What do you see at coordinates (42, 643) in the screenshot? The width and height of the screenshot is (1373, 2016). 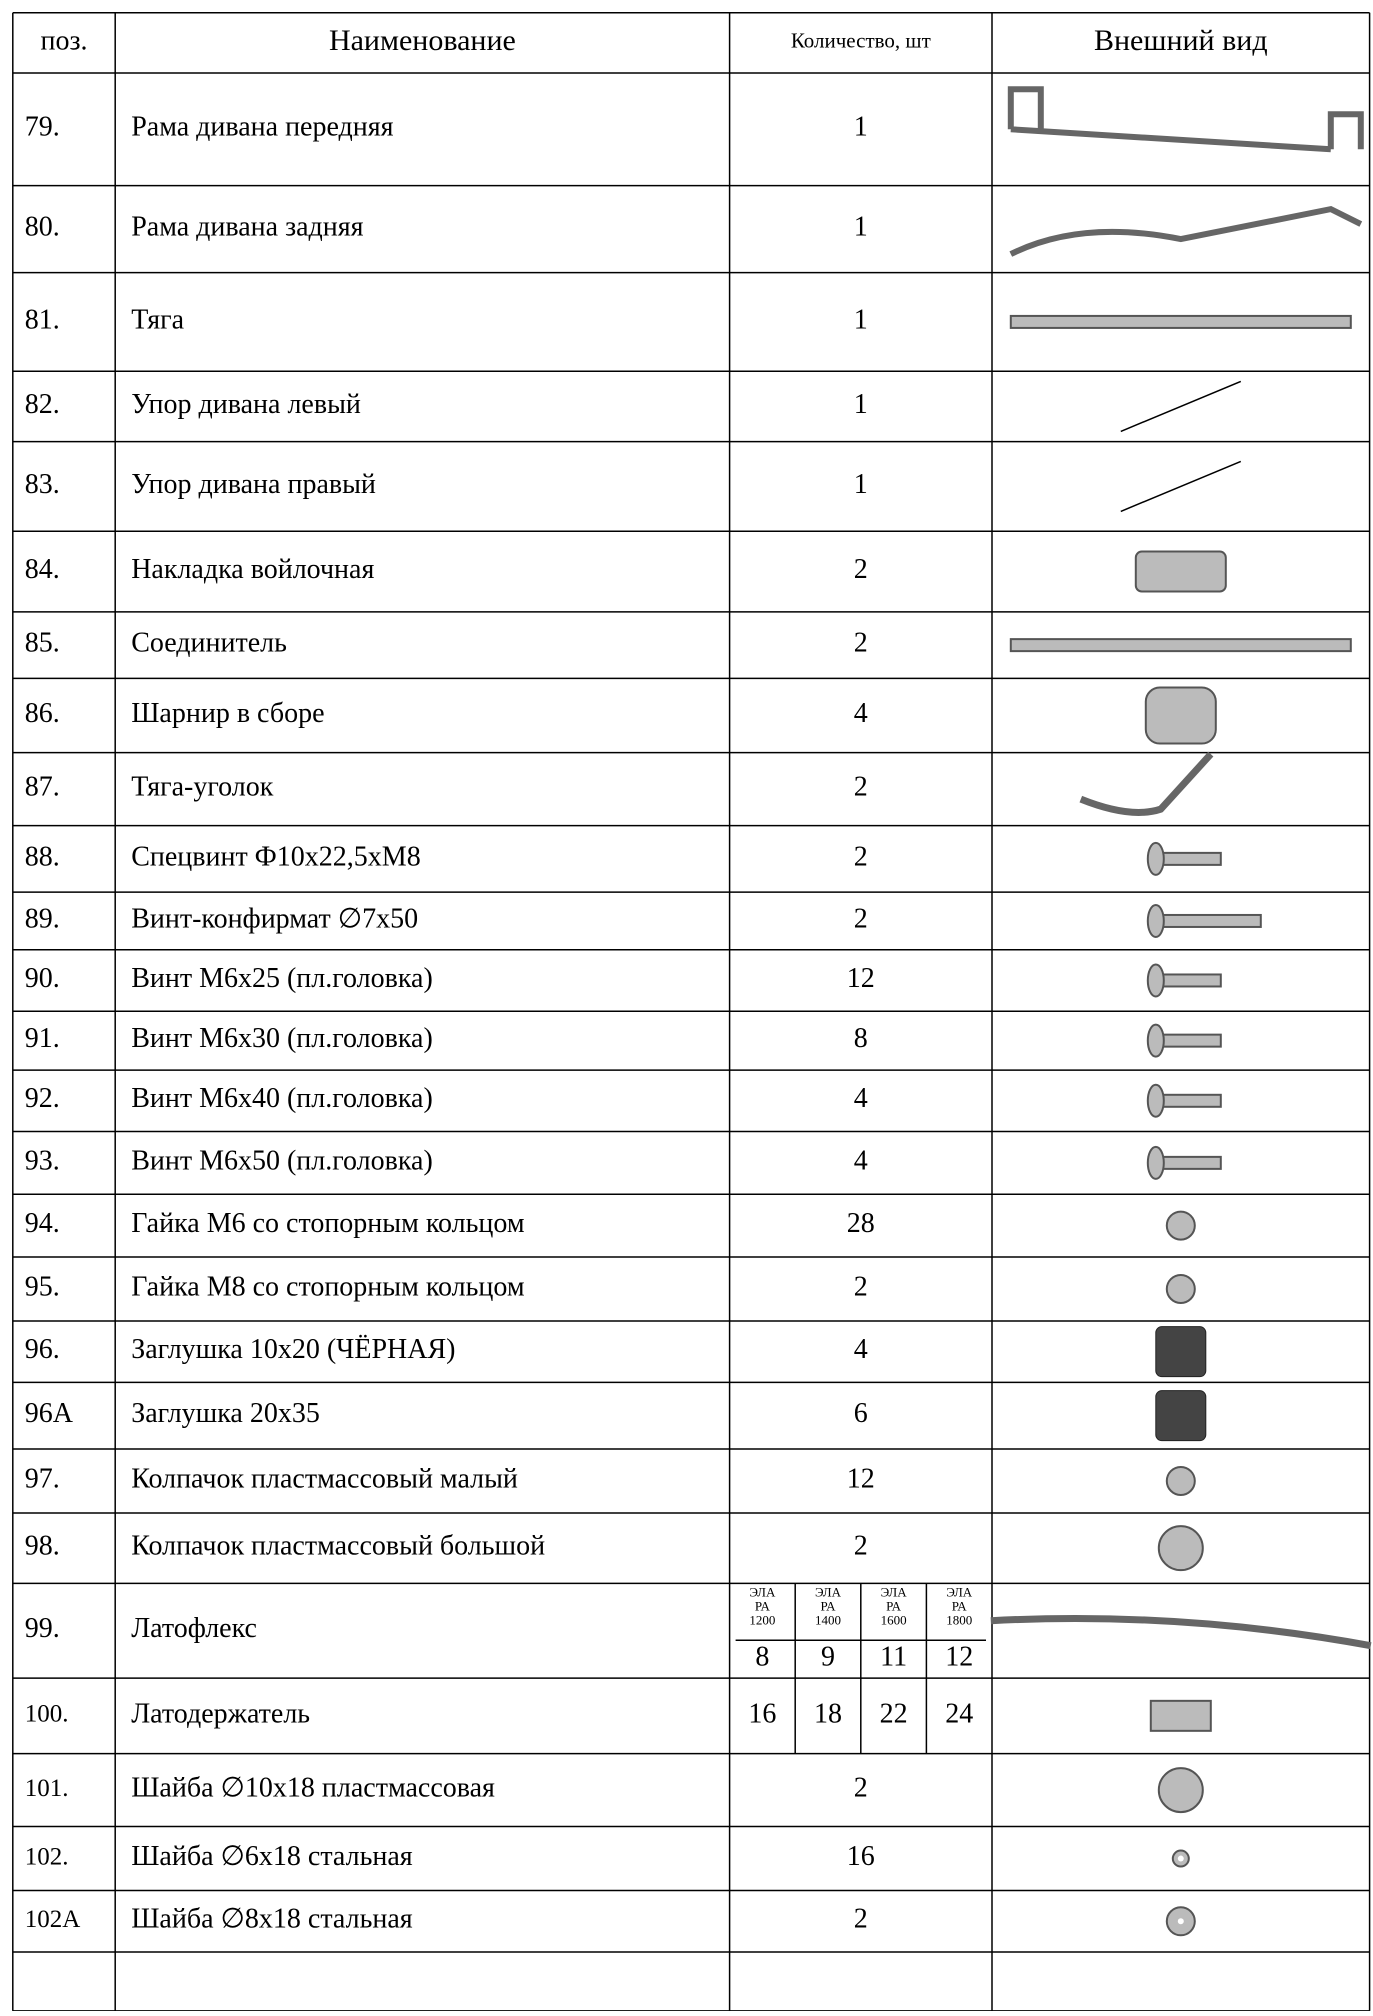 I see `position: 85.` at bounding box center [42, 643].